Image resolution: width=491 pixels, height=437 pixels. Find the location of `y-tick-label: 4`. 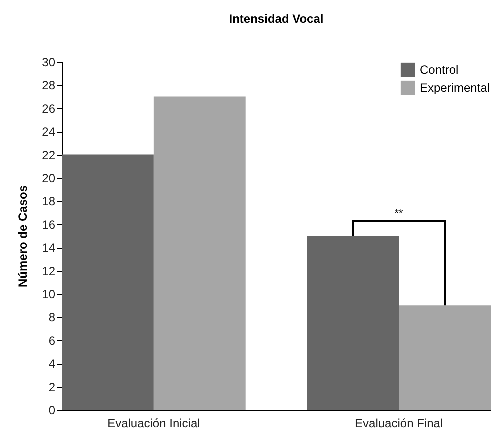

y-tick-label: 4 is located at coordinates (52, 364).